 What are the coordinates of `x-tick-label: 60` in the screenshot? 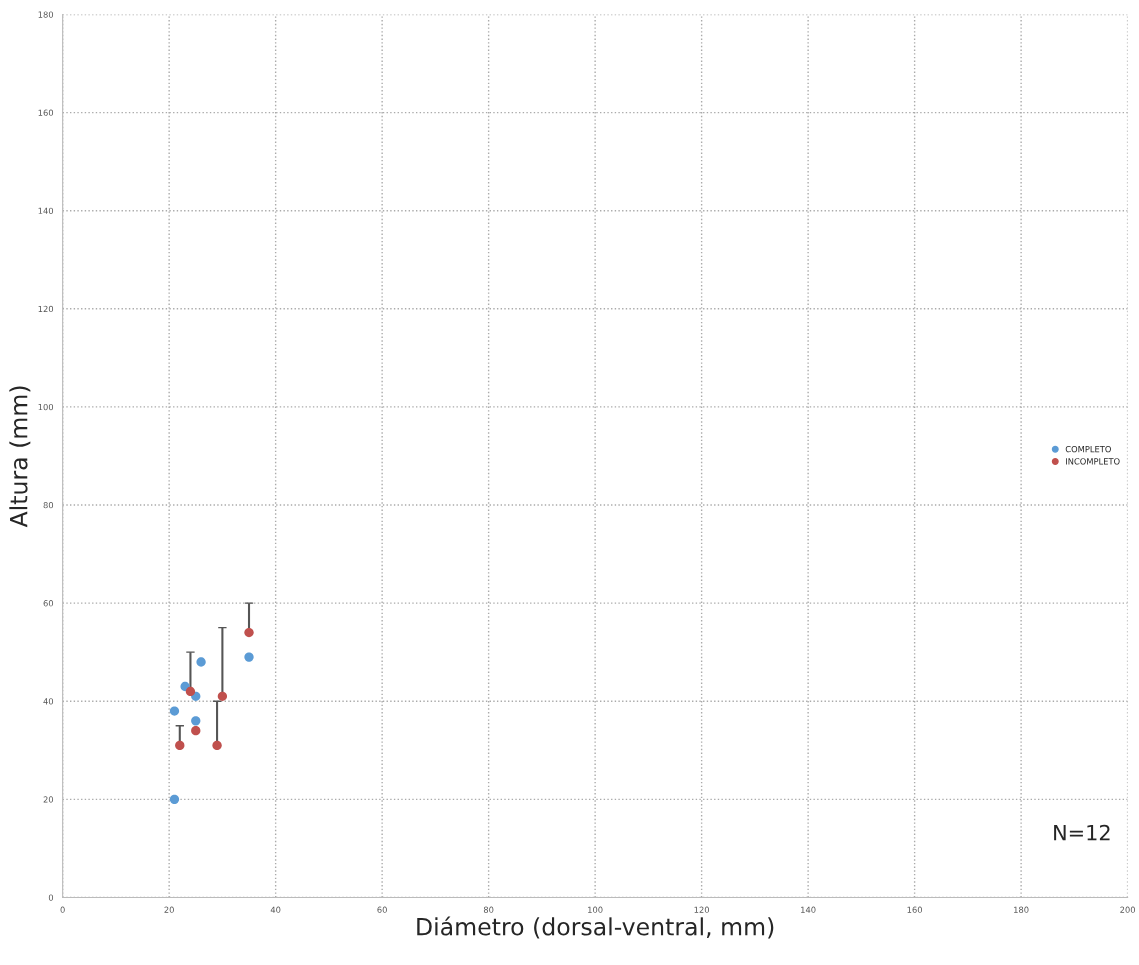 It's located at (382, 909).